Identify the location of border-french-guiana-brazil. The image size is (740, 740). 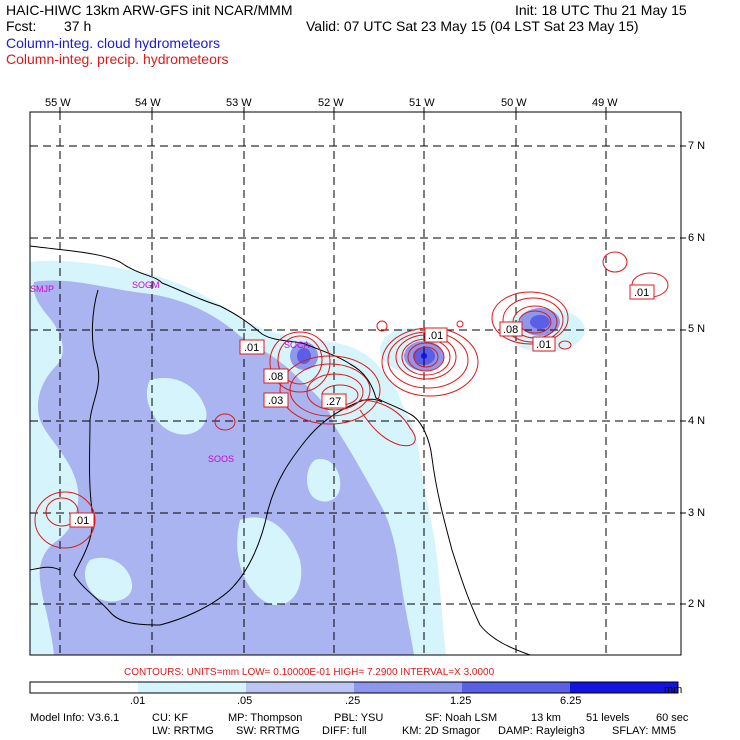
(271, 512).